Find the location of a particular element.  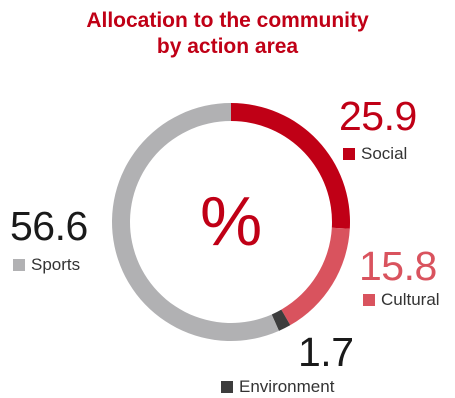

chart-title-line-1: Allocation to the community is located at coordinates (227, 20).